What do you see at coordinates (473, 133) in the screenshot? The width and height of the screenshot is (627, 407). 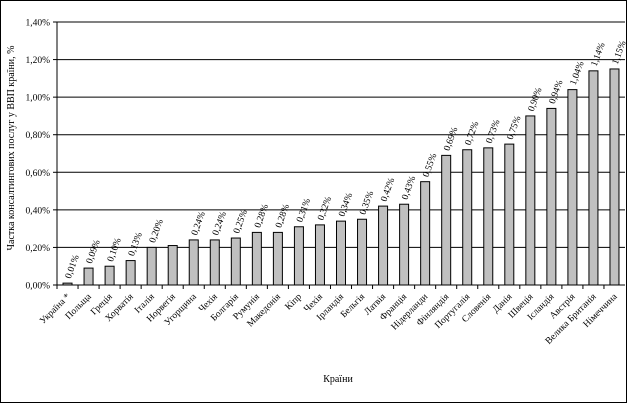 I see `data-label: 0,72%` at bounding box center [473, 133].